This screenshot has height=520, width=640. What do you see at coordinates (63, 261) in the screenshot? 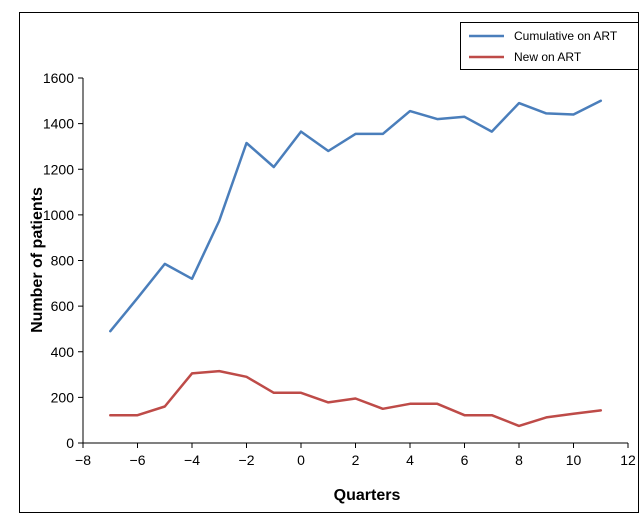
I see `y-tick-label: 800` at bounding box center [63, 261].